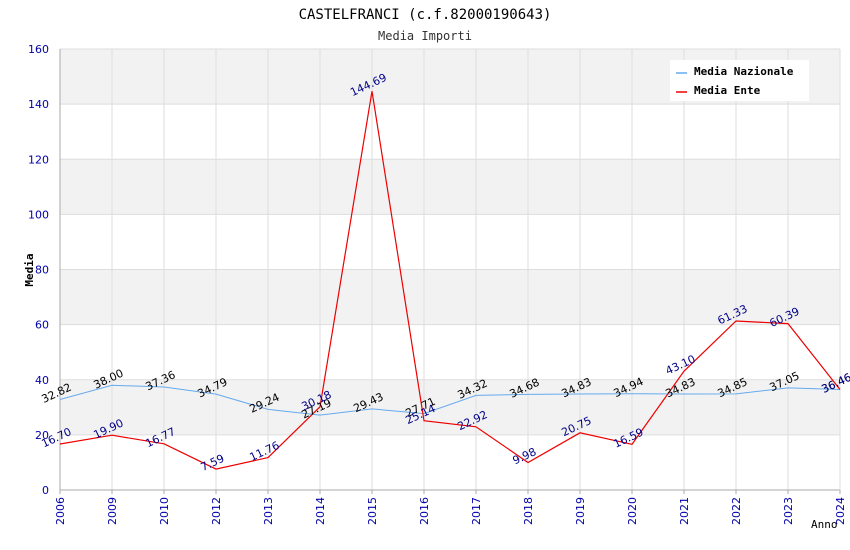 This screenshot has height=550, width=850. Describe the element at coordinates (38, 214) in the screenshot. I see `y-tick-label: 100` at that location.